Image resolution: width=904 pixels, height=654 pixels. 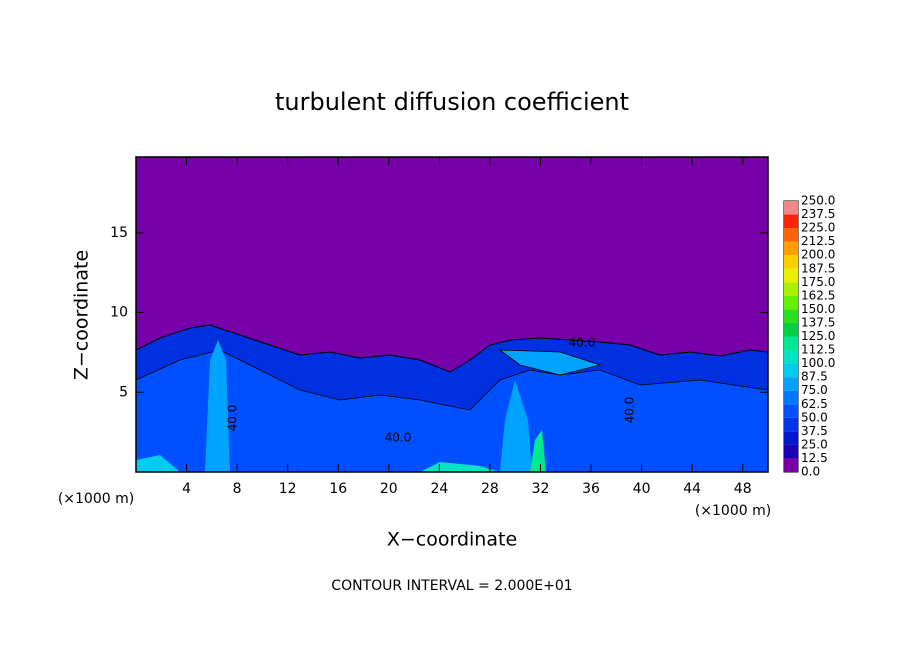 What do you see at coordinates (810, 472) in the screenshot?
I see `colorbar-label: 0.0` at bounding box center [810, 472].